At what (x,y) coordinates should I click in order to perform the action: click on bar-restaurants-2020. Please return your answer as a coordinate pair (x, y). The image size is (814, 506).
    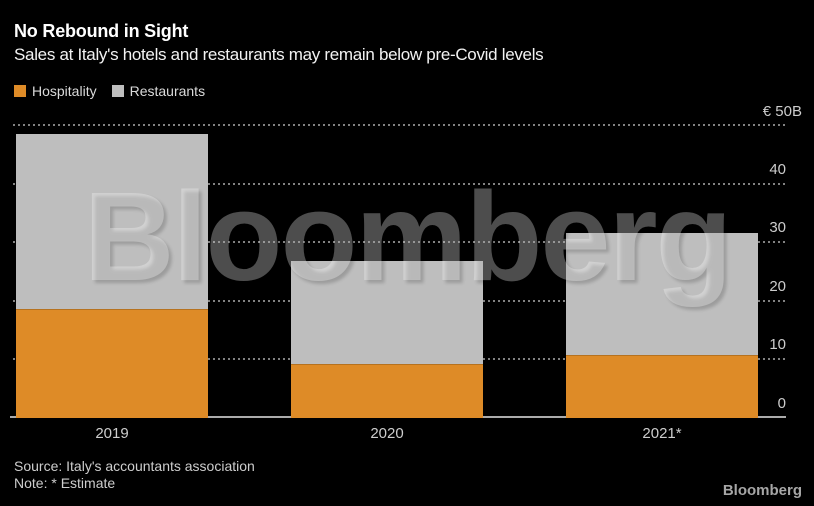
    Looking at the image, I should click on (387, 312).